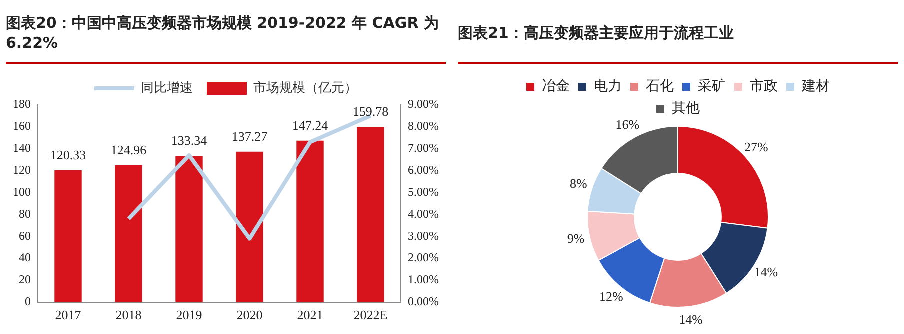 The height and width of the screenshot is (334, 904). Describe the element at coordinates (310, 315) in the screenshot. I see `x-tick-label: 2021` at that location.